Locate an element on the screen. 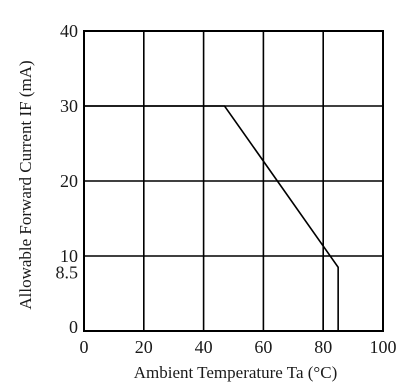 The height and width of the screenshot is (385, 402). y-tick-label-extra: 8.5 is located at coordinates (67, 272).